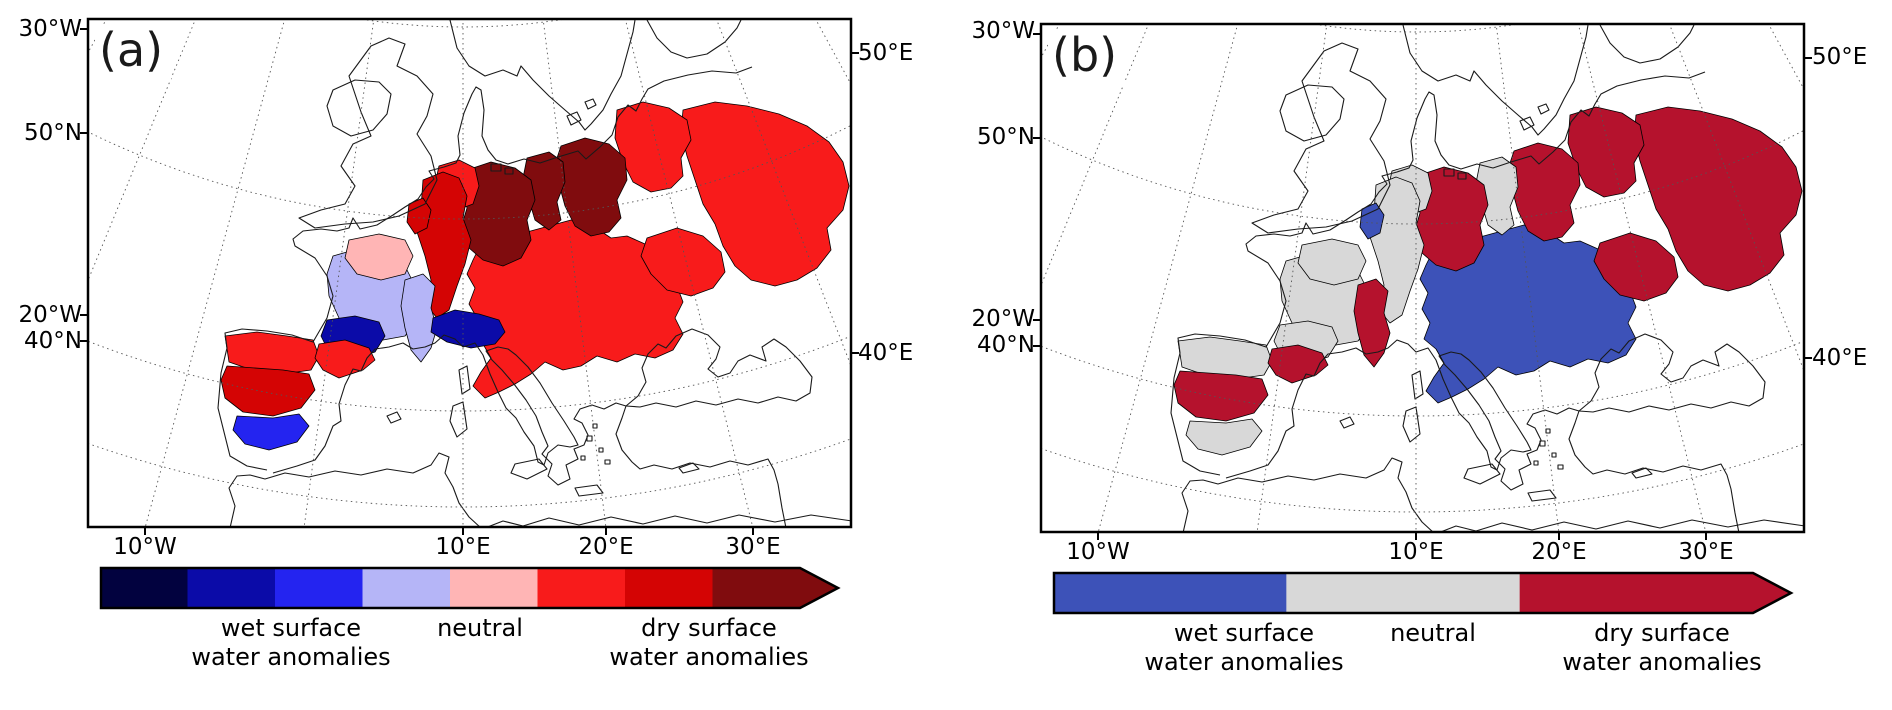  What do you see at coordinates (50, 315) in the screenshot?
I see `panel-a-tick-20w: 20°W` at bounding box center [50, 315].